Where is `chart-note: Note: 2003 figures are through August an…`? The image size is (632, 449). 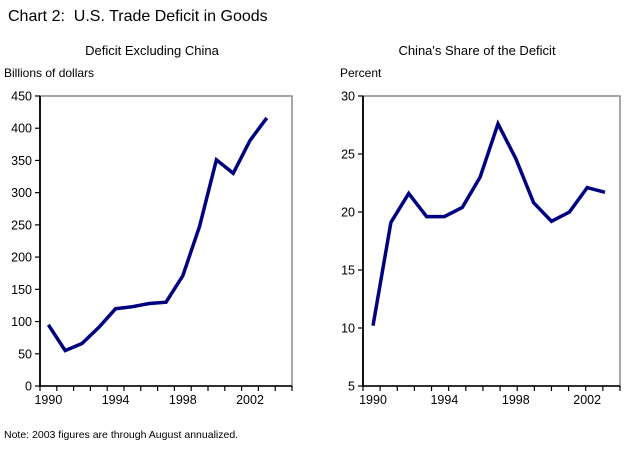
chart-note: Note: 2003 figures are through August an… is located at coordinates (121, 435).